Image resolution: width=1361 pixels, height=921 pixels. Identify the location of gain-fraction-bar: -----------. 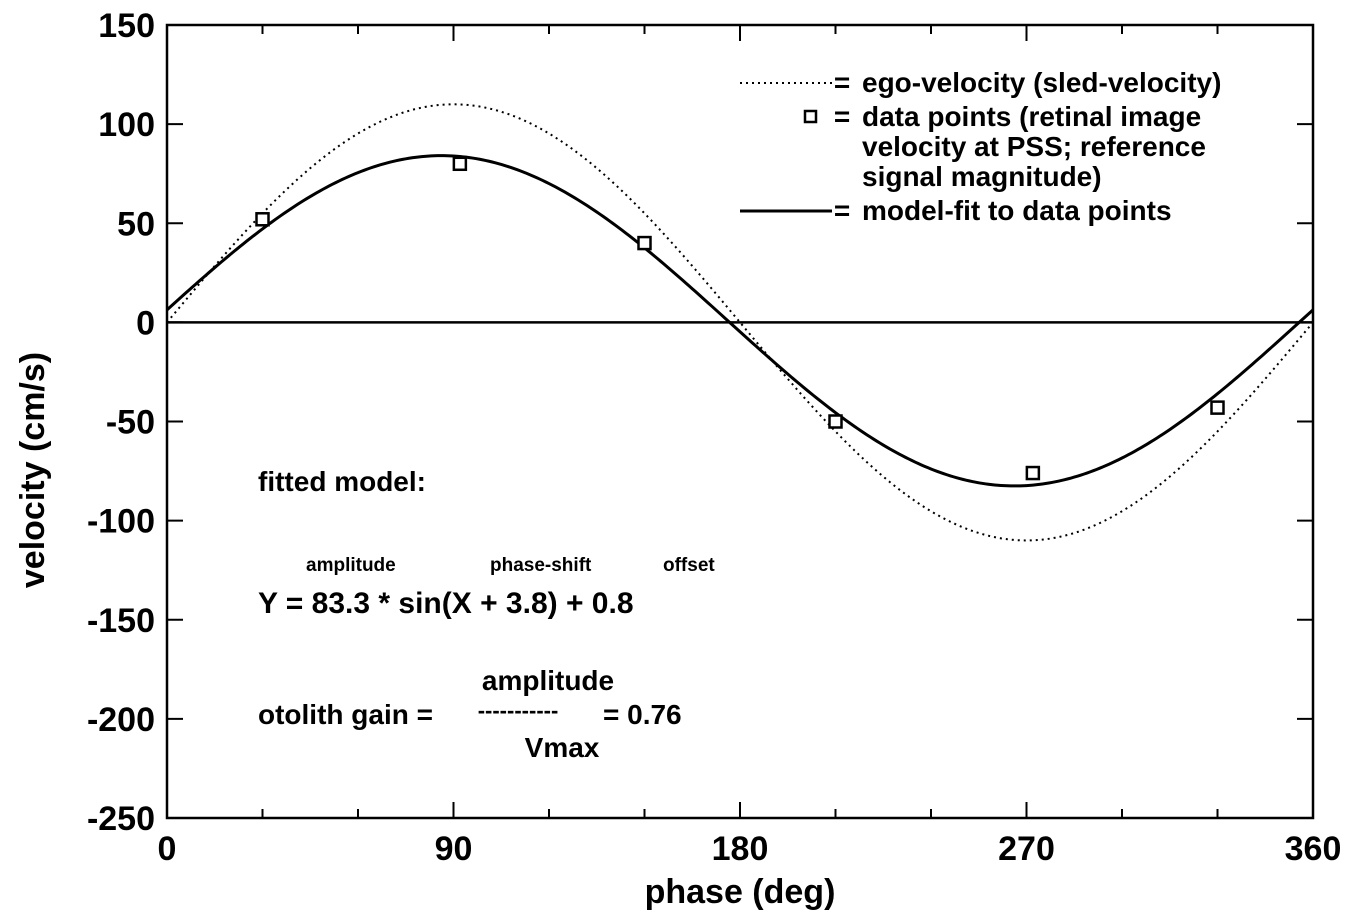
(518, 710).